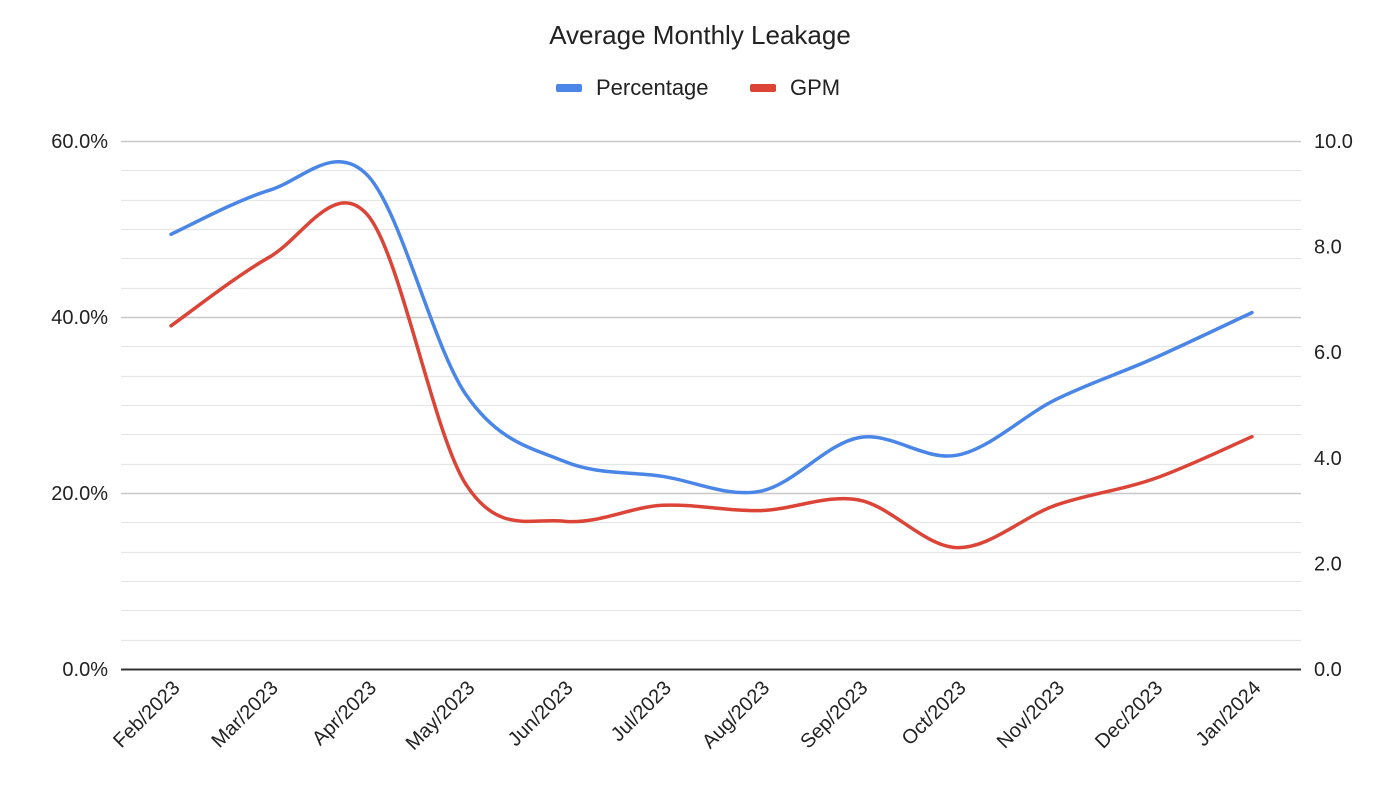  Describe the element at coordinates (441, 716) in the screenshot. I see `x-tick-label: May/2023` at that location.